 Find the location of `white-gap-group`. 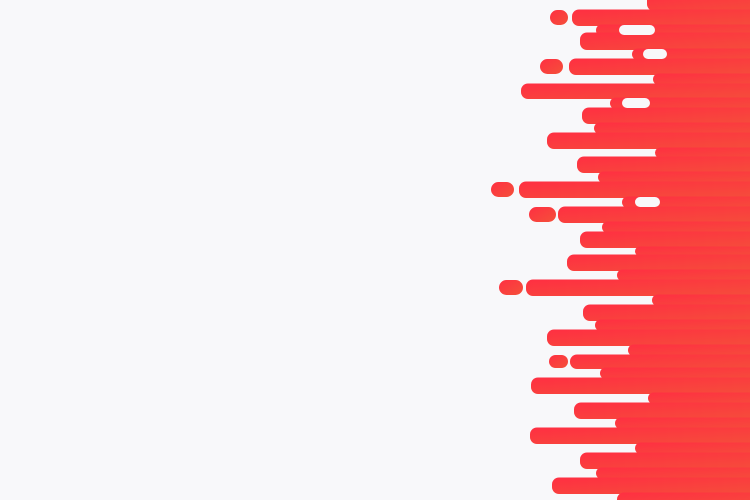

white-gap-group is located at coordinates (643, 116).